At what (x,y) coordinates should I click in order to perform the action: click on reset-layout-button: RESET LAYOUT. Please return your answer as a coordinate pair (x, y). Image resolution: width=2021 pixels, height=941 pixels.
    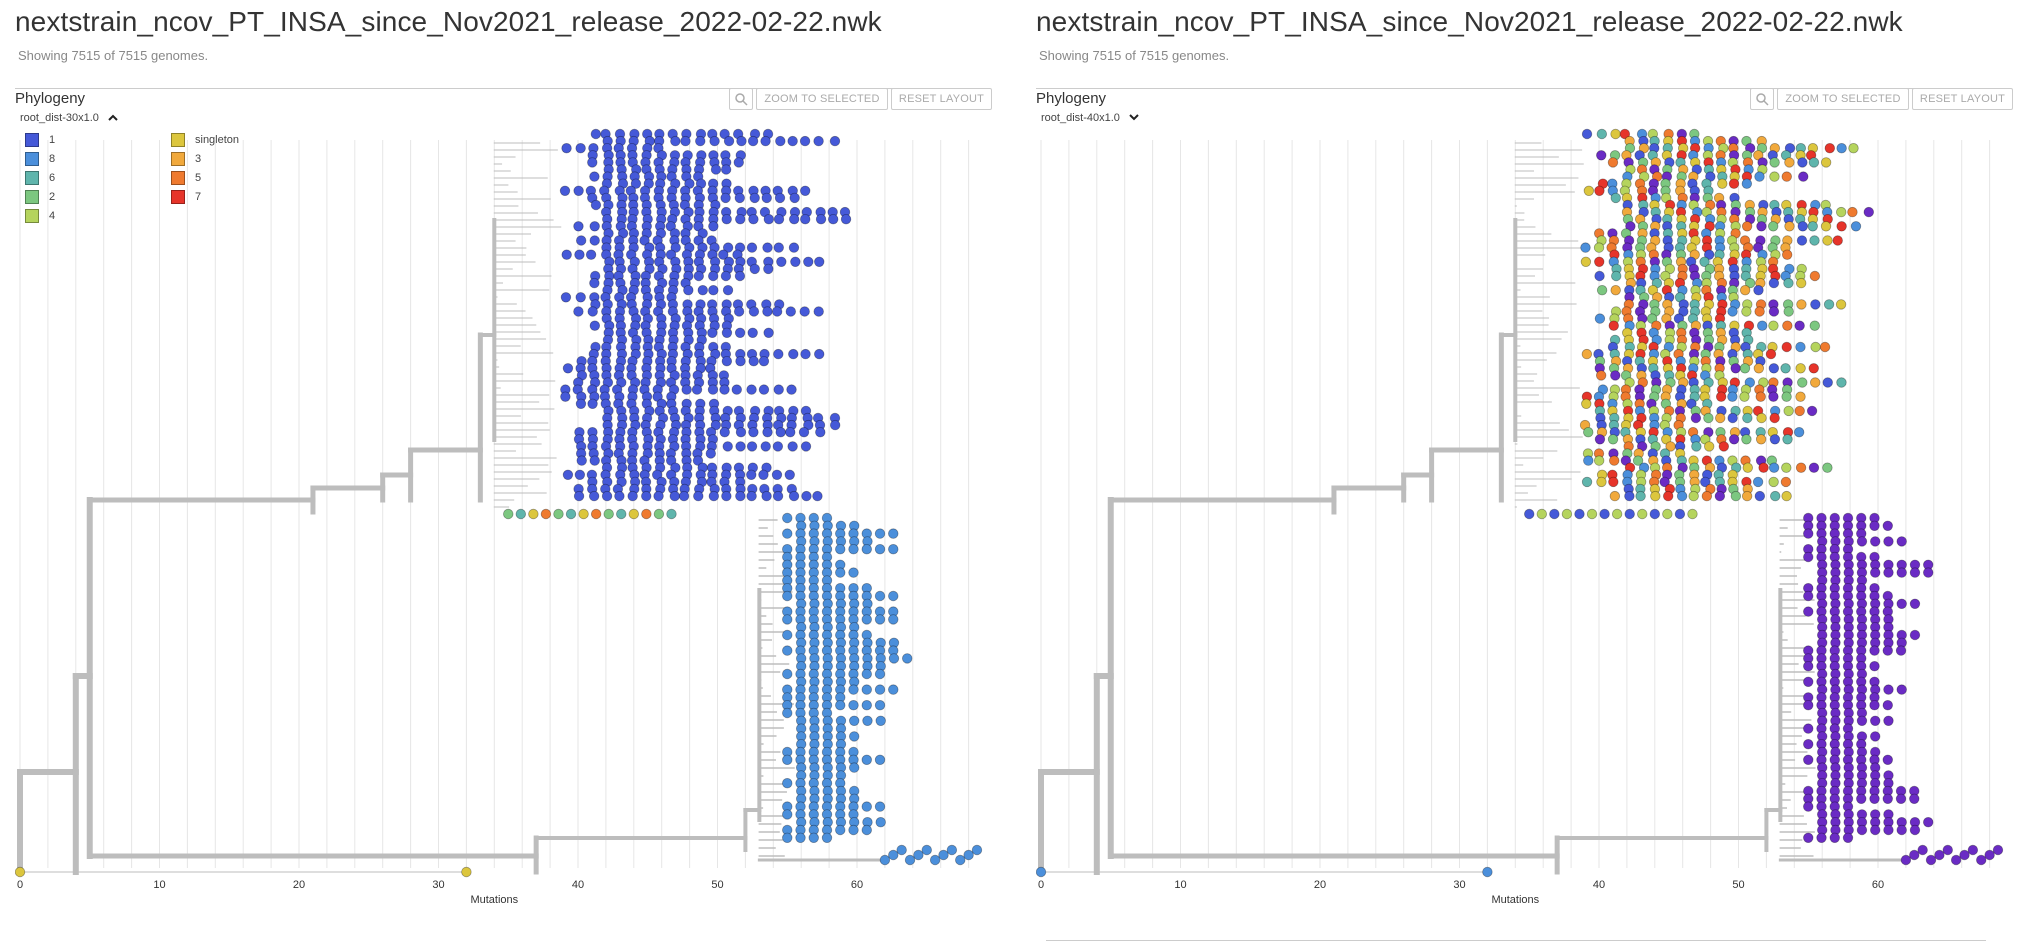
    Looking at the image, I should click on (1962, 99).